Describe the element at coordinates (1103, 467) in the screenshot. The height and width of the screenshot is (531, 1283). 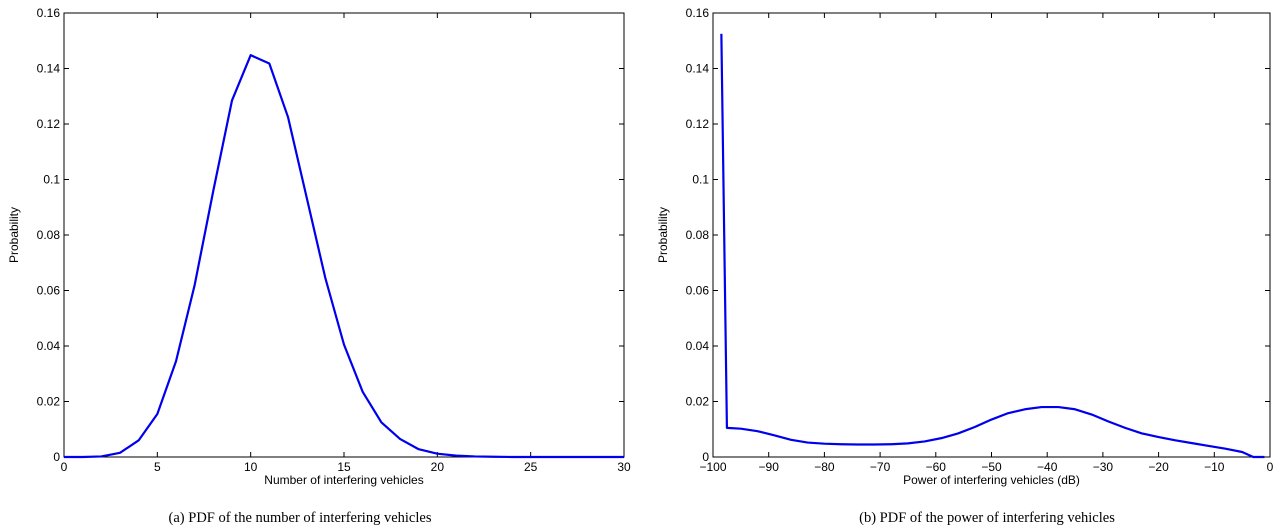
I see `x-tick-label: −30` at that location.